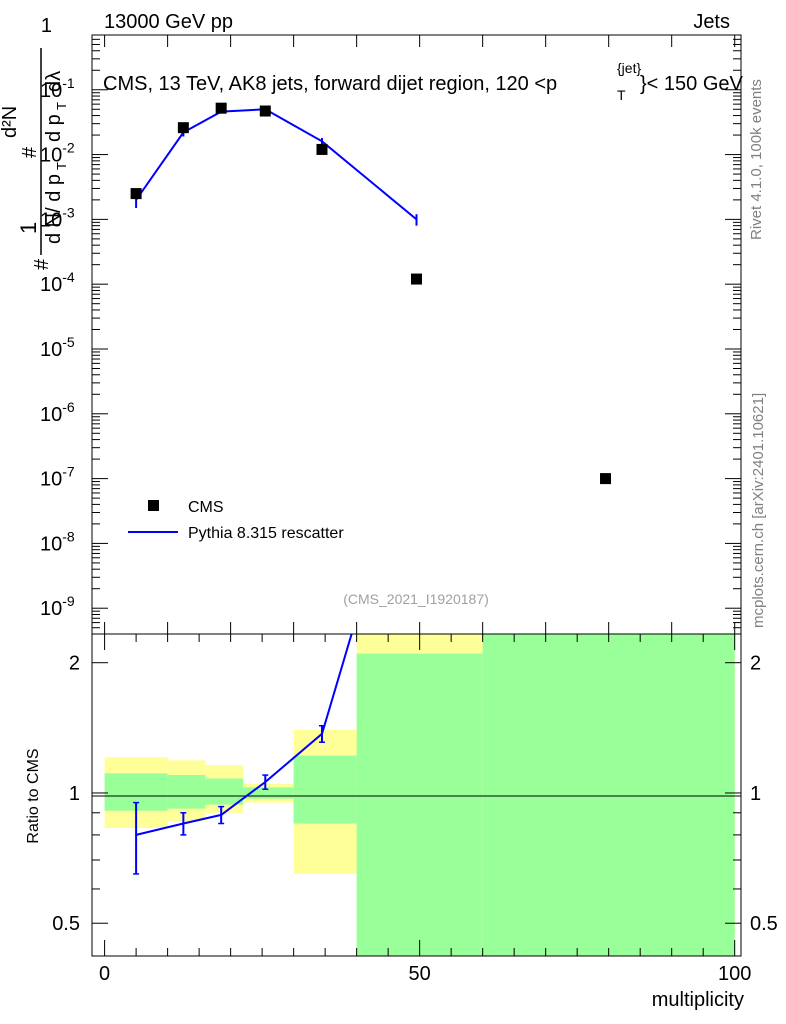  What do you see at coordinates (57, 153) in the screenshot?
I see `main-y-tick-label: 10⁻²` at bounding box center [57, 153].